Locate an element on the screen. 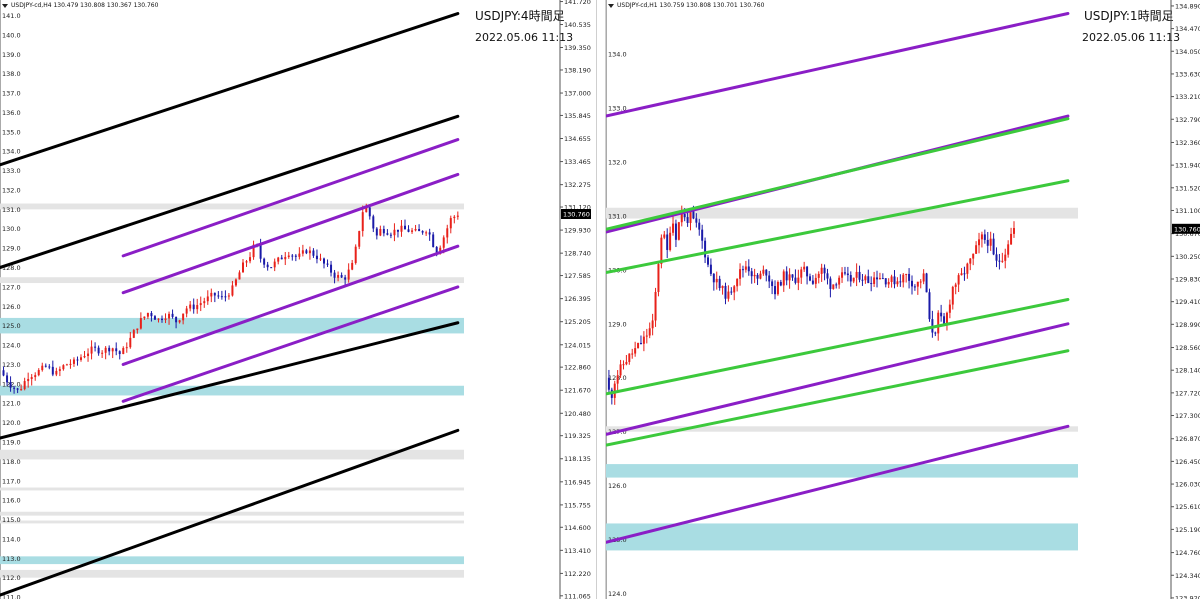 The image size is (1200, 599). left-tick-label: 123.0 is located at coordinates (11, 365).